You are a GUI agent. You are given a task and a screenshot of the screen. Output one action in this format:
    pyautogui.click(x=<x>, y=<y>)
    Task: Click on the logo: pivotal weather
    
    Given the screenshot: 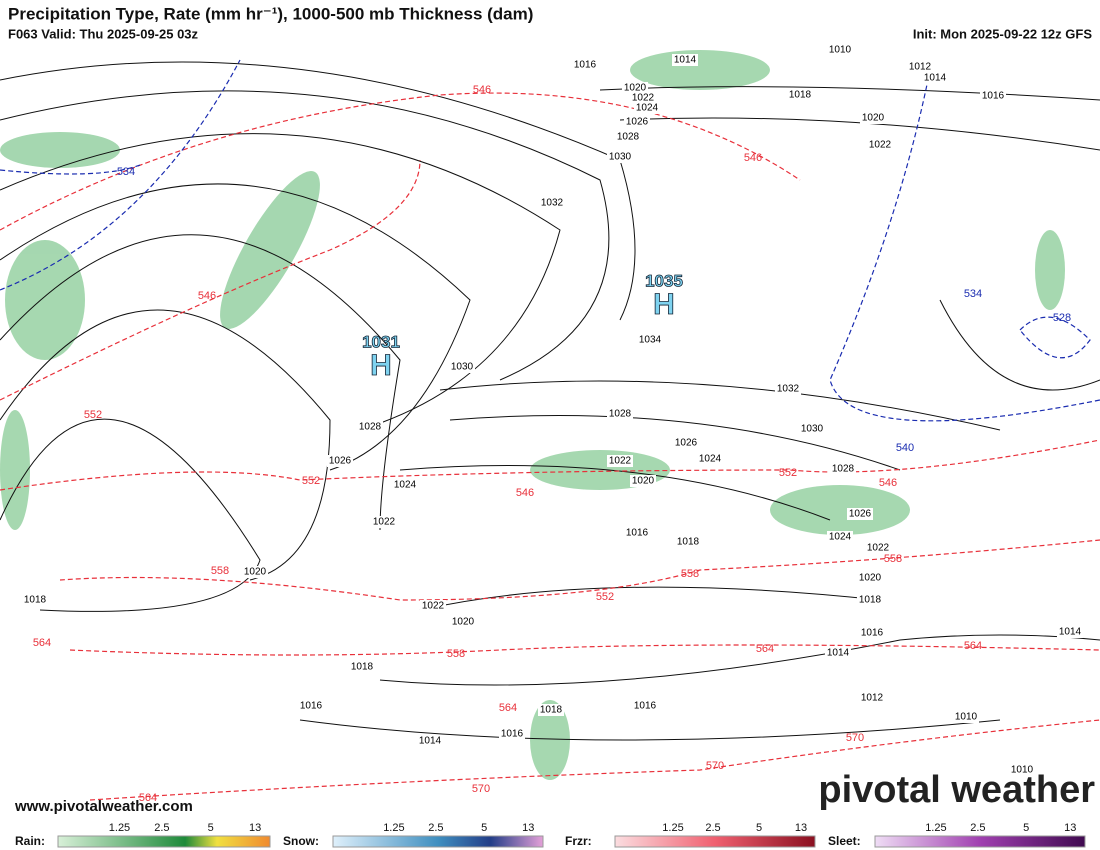 What is the action you would take?
    pyautogui.click(x=956, y=790)
    